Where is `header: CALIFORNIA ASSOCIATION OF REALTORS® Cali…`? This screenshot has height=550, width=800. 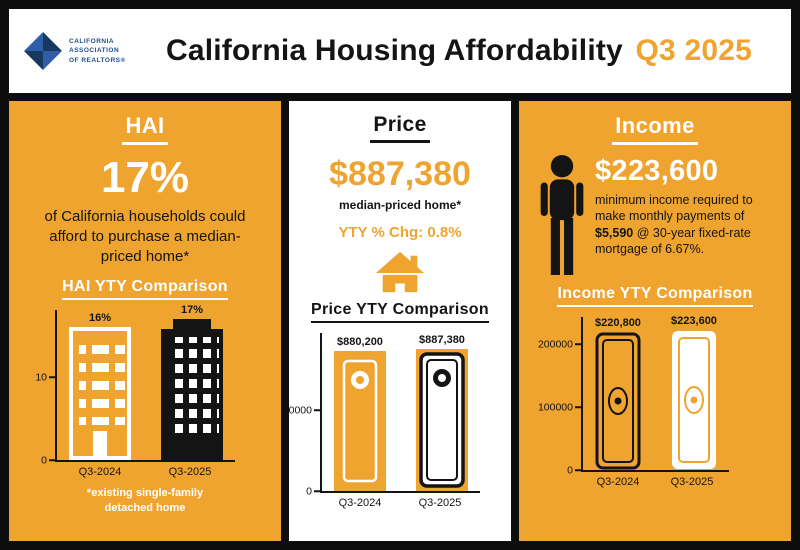
header: CALIFORNIA ASSOCIATION OF REALTORS® Cali… is located at coordinates (400, 51).